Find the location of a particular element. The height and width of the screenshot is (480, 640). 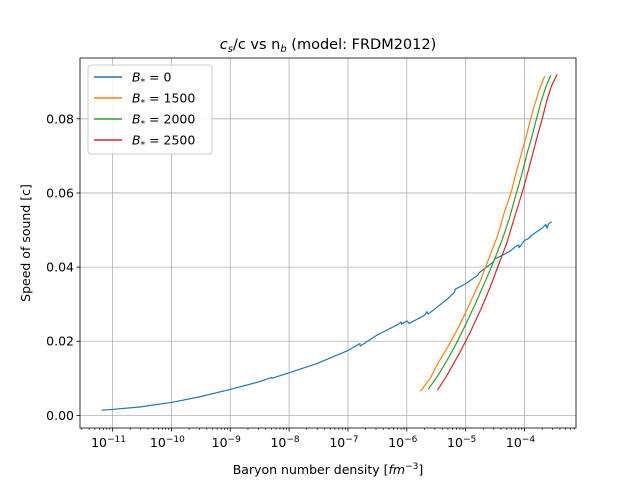

x-tick-label: 10⁻⁵ is located at coordinates (461, 442).